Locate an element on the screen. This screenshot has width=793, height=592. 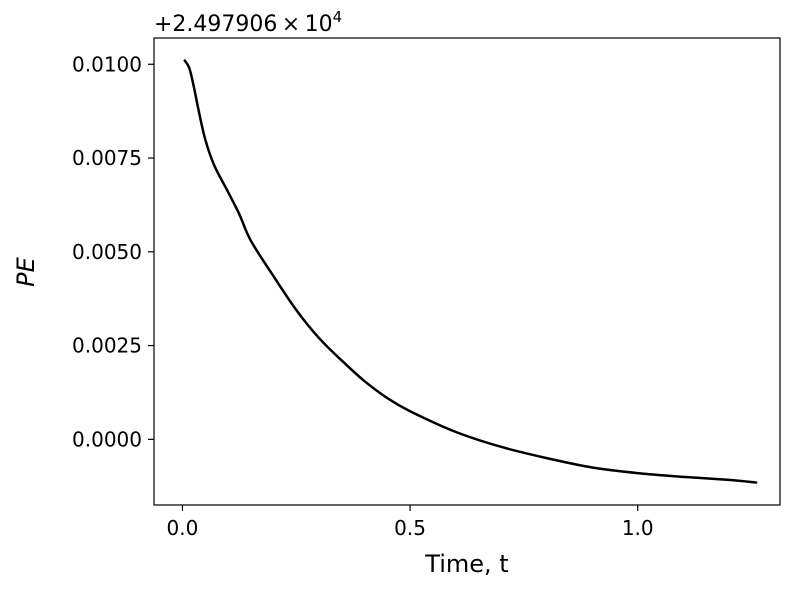
x-axis-ticks: 0.0 0.5 1.0 is located at coordinates (410, 522).